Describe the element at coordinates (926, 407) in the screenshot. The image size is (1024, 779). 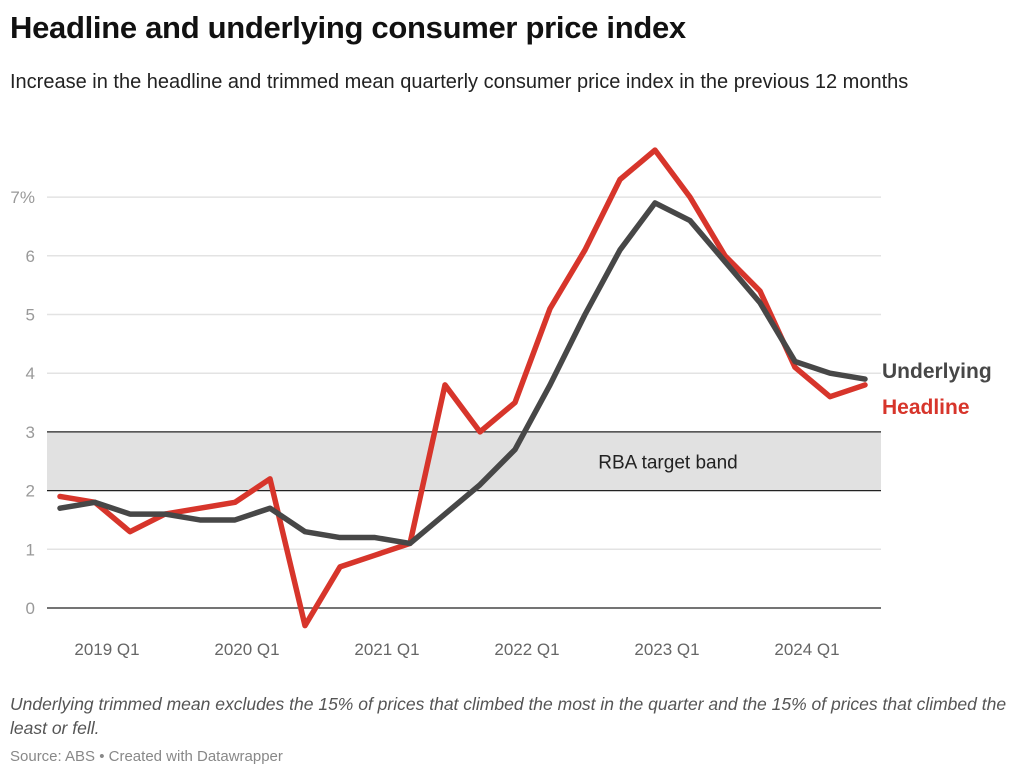
I see `legend-label-headline: Headline` at that location.